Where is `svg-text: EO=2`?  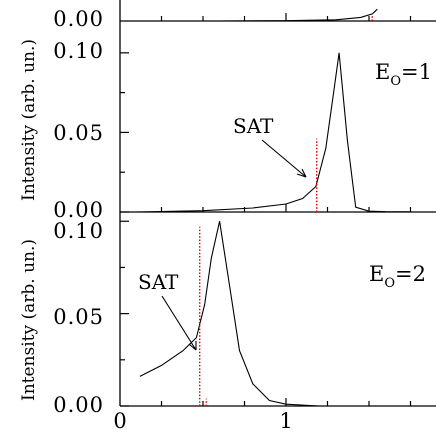 svg-text: EO=2 is located at coordinates (397, 276).